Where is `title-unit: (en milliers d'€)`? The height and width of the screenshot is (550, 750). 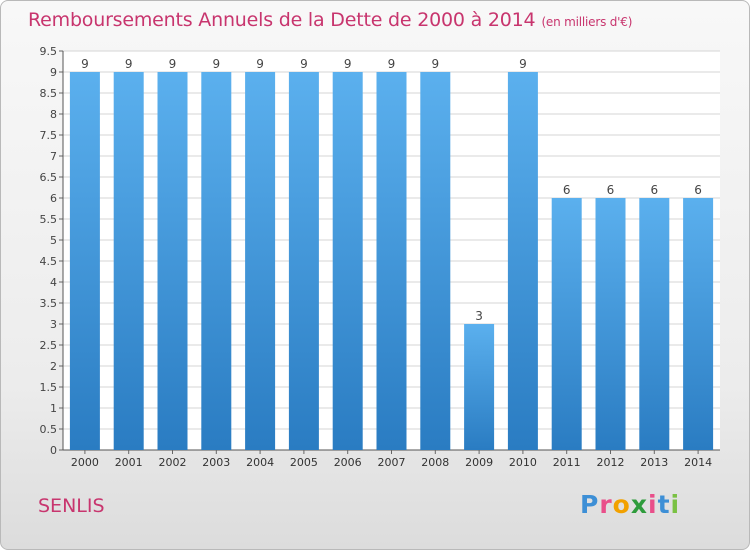
title-unit: (en milliers d'€) is located at coordinates (587, 22).